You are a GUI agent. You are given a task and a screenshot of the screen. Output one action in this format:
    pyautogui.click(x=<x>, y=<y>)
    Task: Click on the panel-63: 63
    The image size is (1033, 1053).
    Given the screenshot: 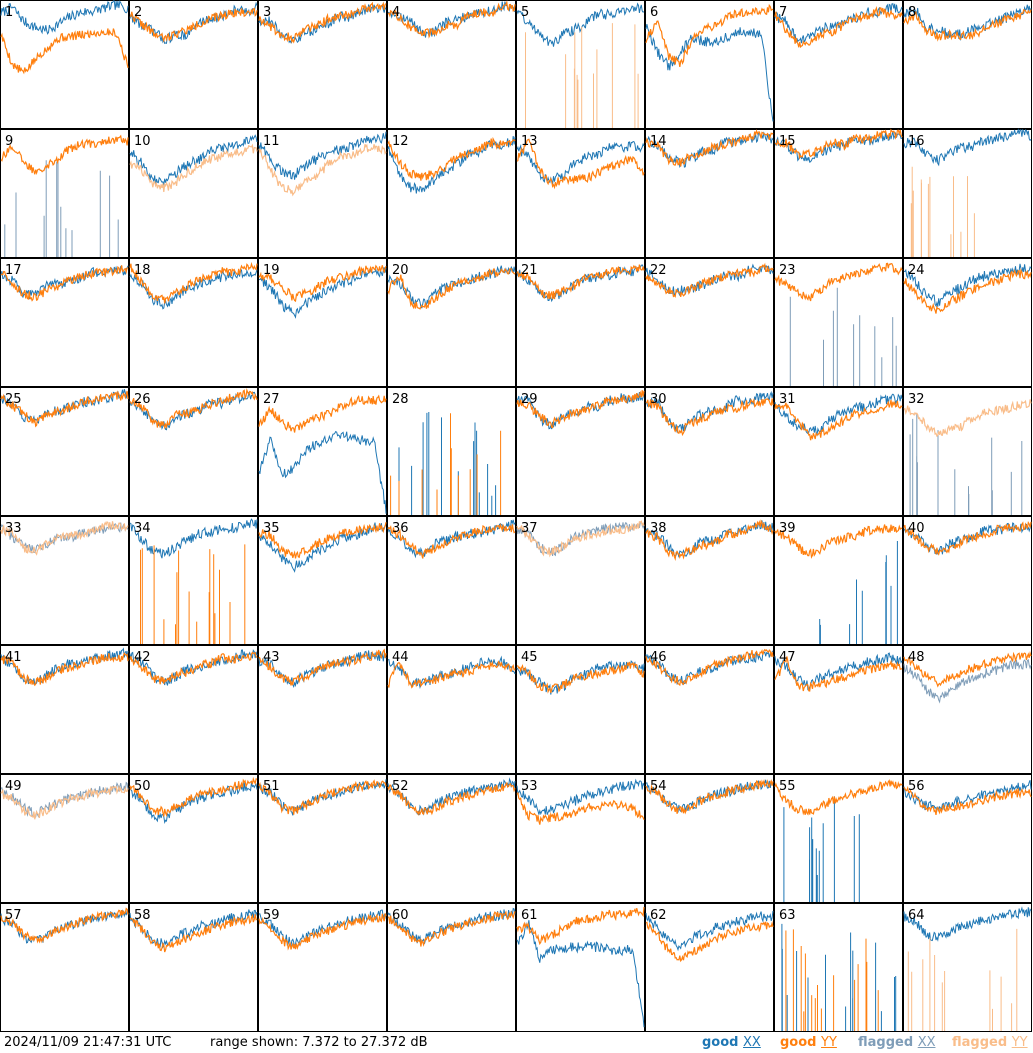 What is the action you would take?
    pyautogui.click(x=838, y=967)
    